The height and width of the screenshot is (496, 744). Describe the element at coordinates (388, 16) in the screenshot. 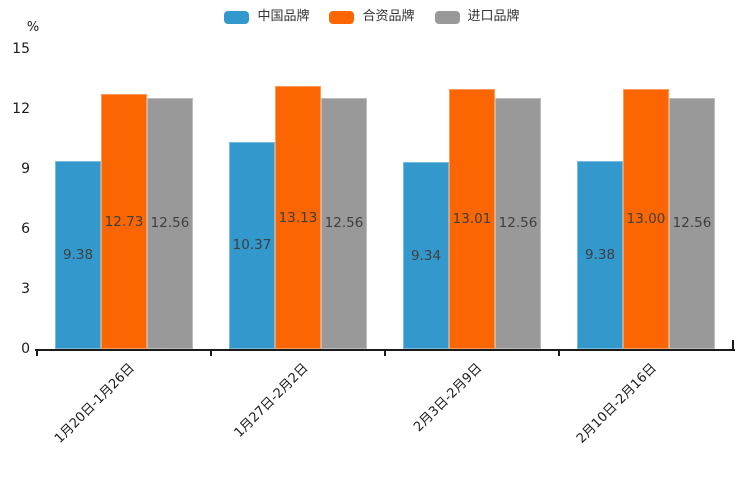

I see `legend-label: 合资品牌` at that location.